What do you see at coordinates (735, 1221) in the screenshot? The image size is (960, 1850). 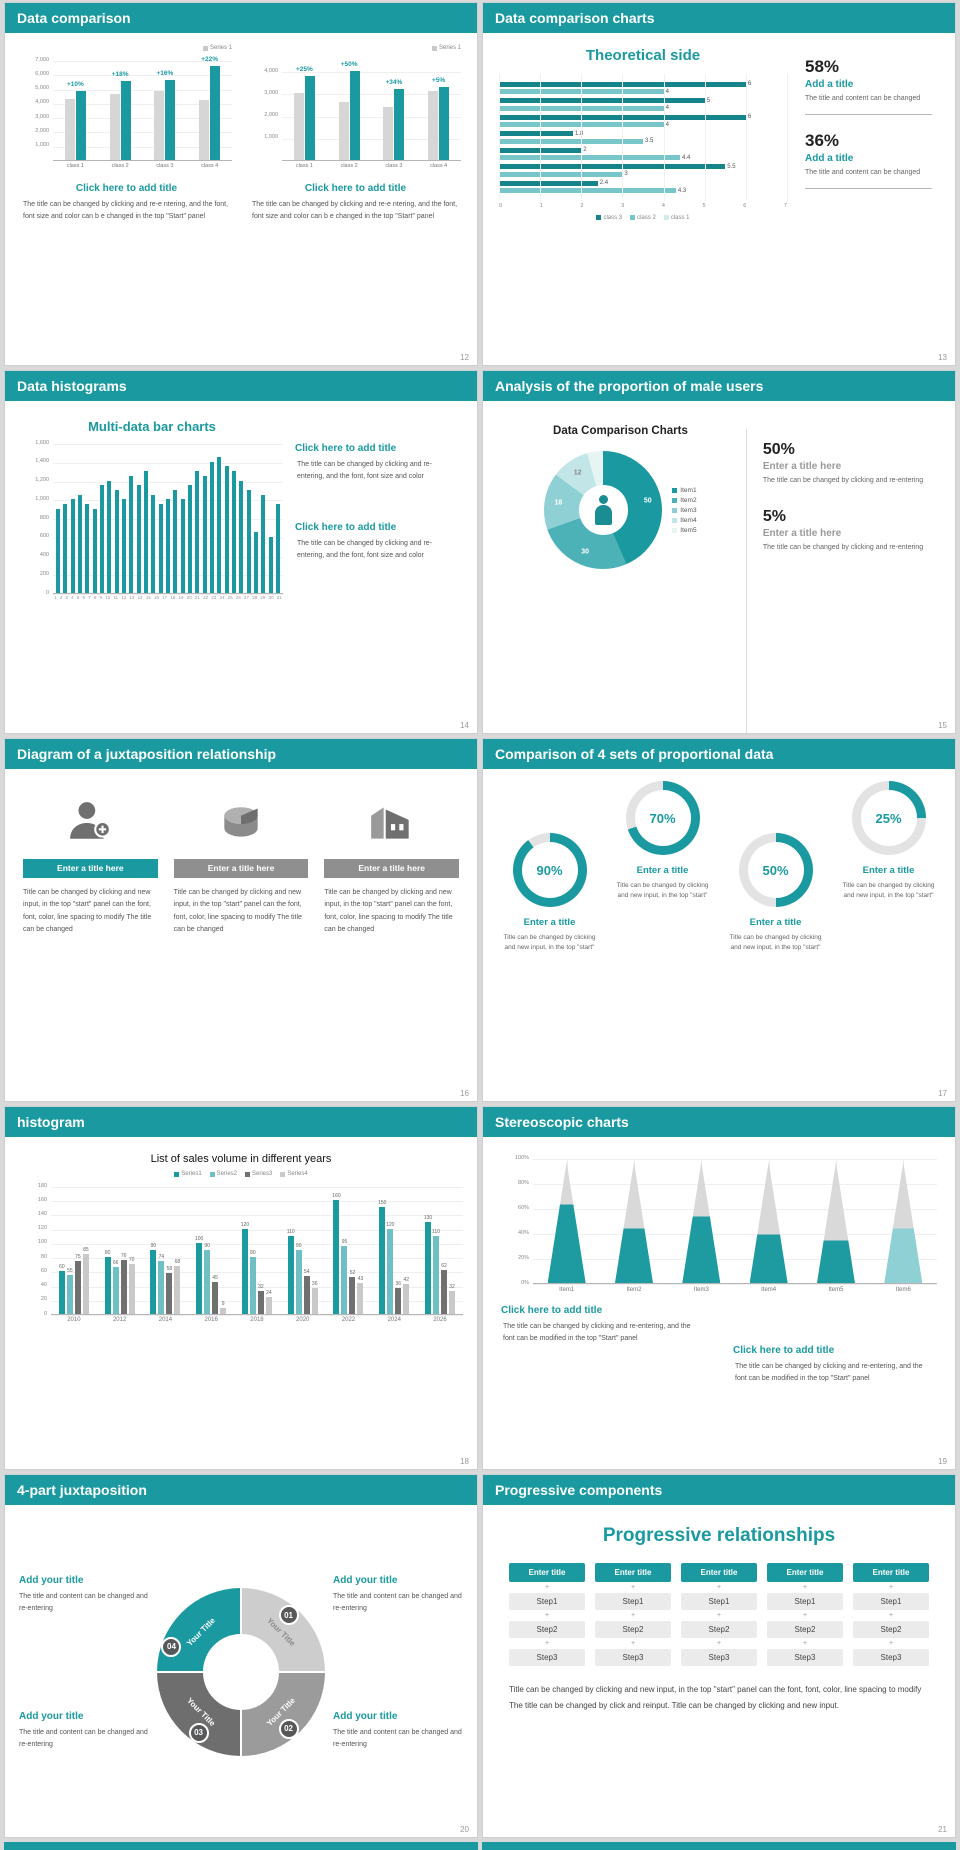 I see `bars-row` at bounding box center [735, 1221].